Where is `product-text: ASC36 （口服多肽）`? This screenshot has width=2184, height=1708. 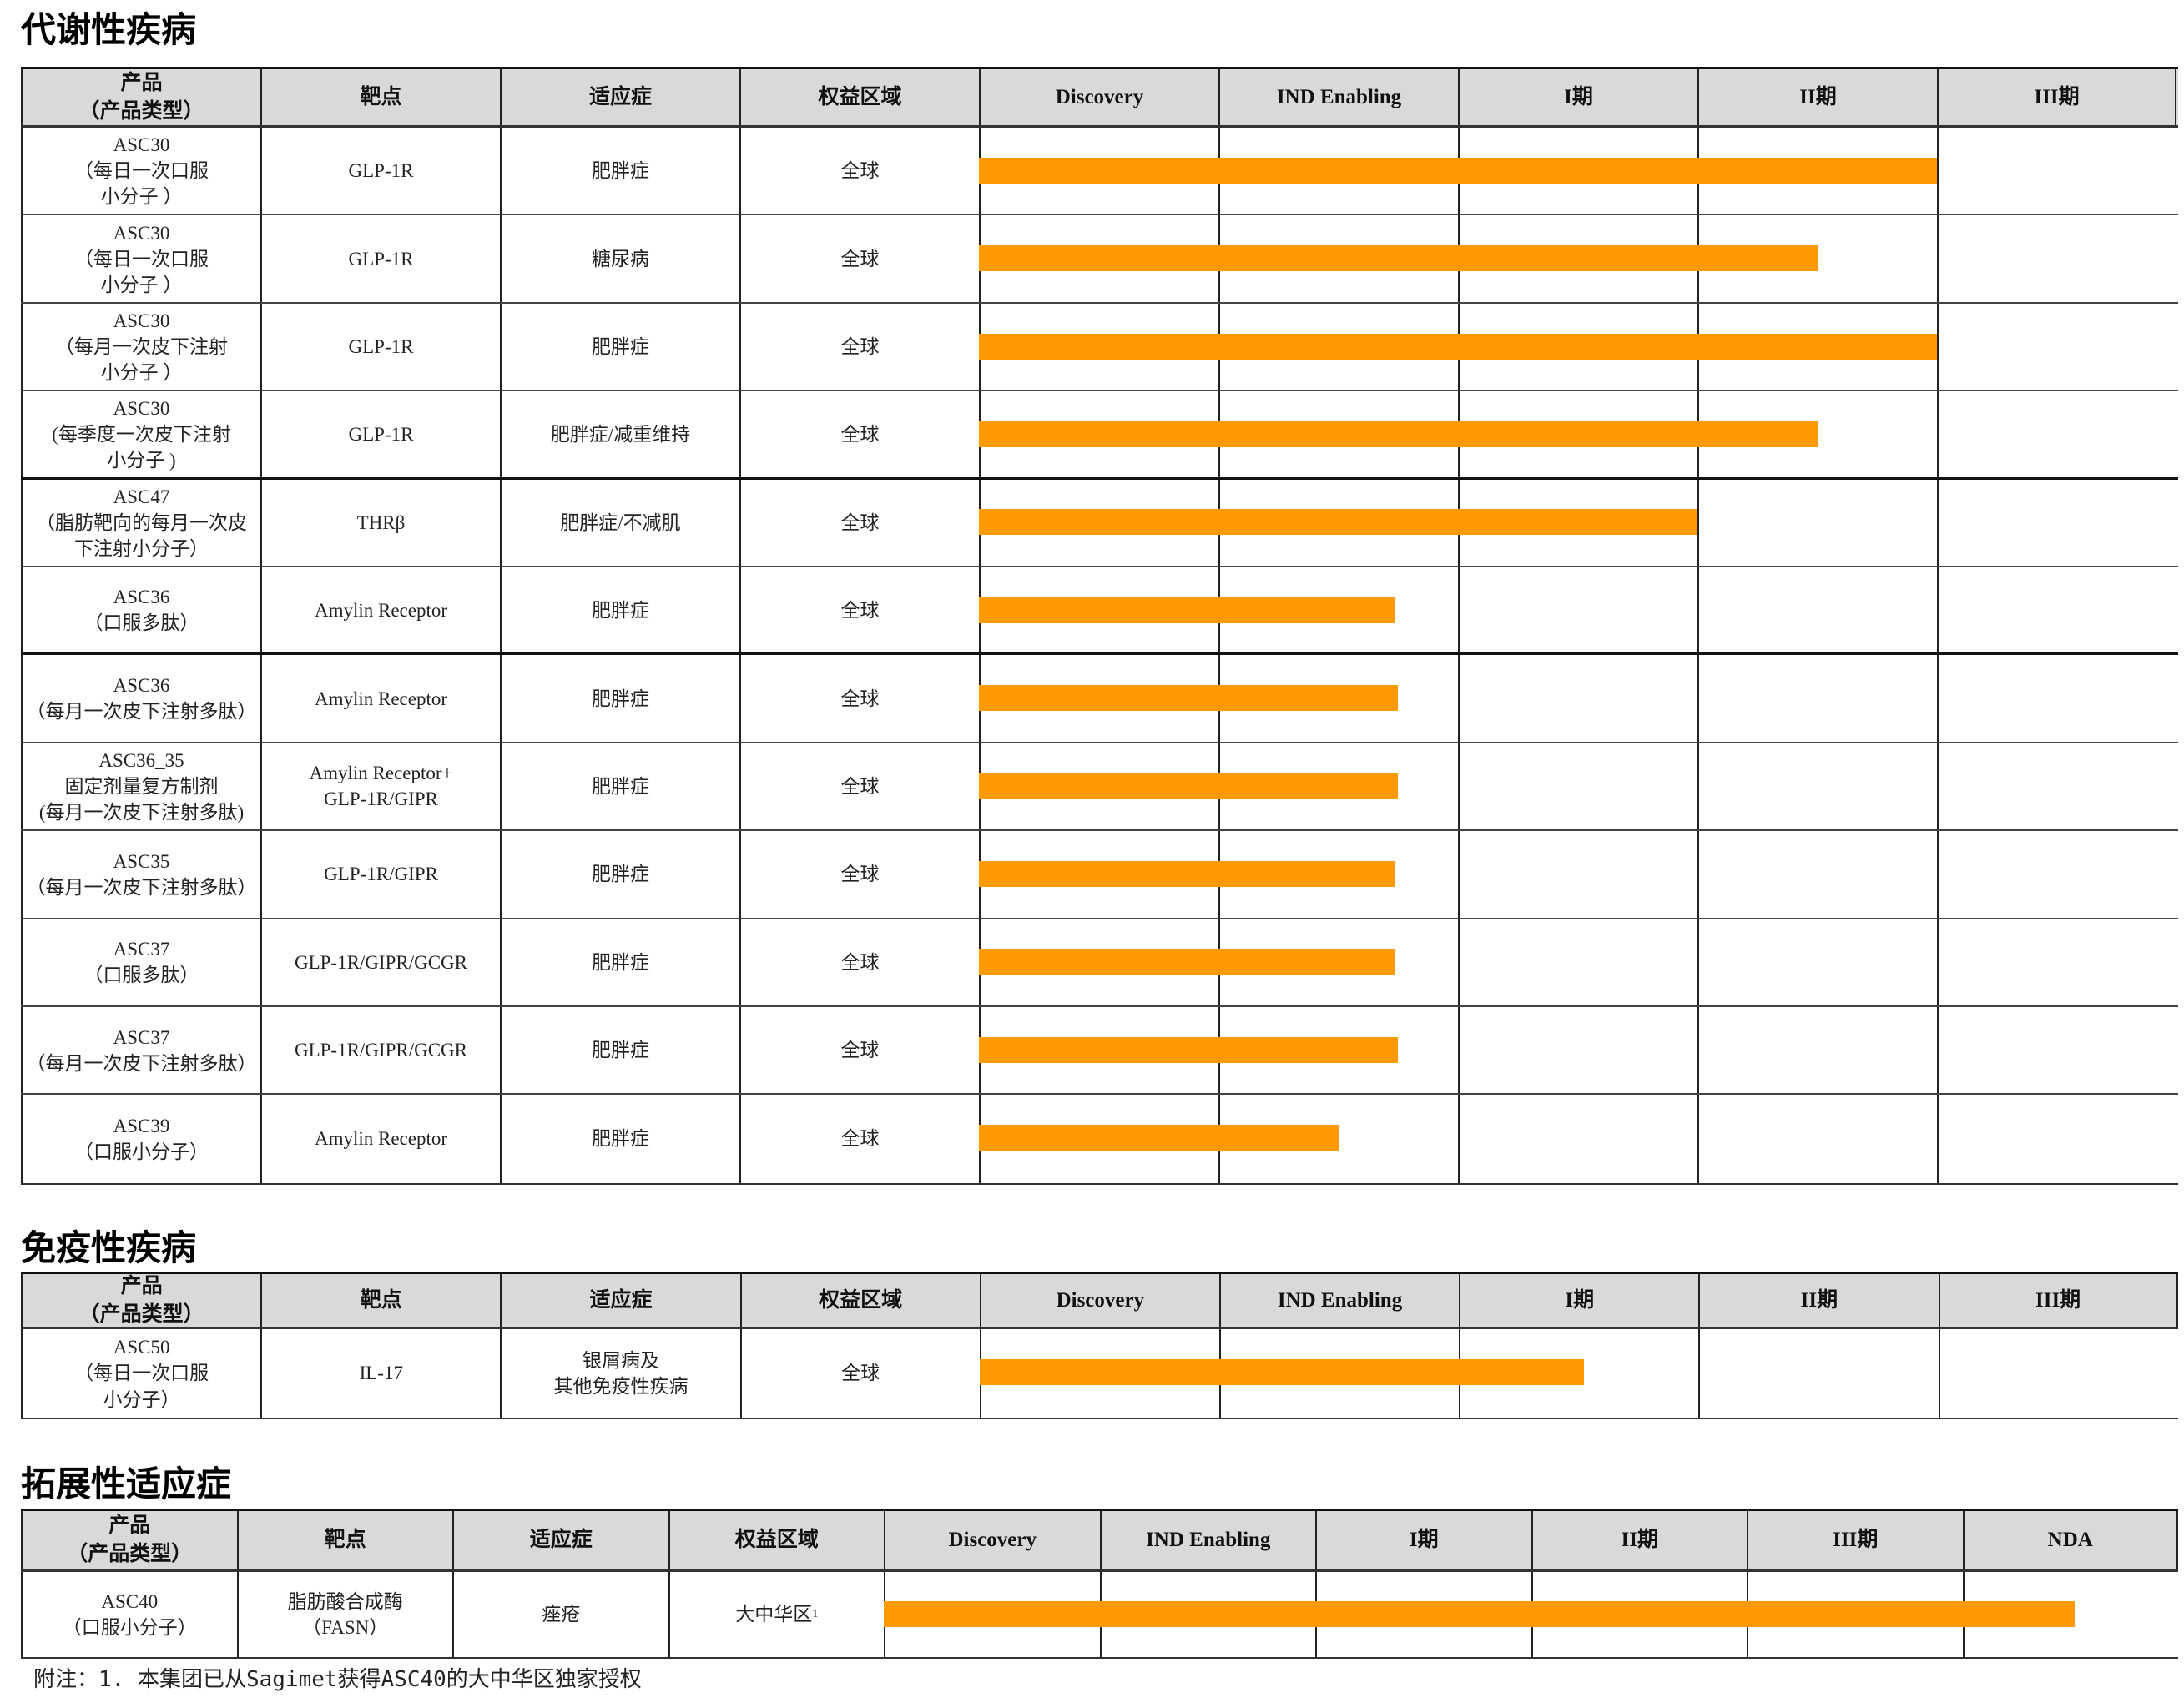
product-text: ASC36 （口服多肽） is located at coordinates (141, 610).